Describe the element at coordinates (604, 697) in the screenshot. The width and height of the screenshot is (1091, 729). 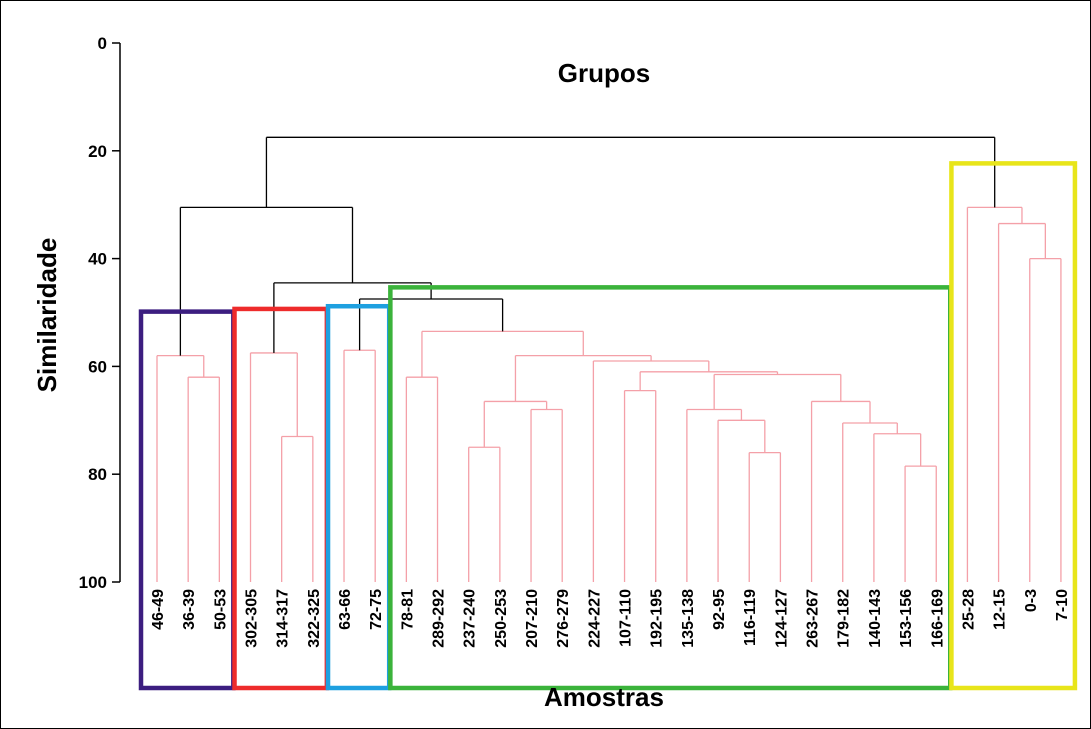
I see `x-axis-label: Amostras` at that location.